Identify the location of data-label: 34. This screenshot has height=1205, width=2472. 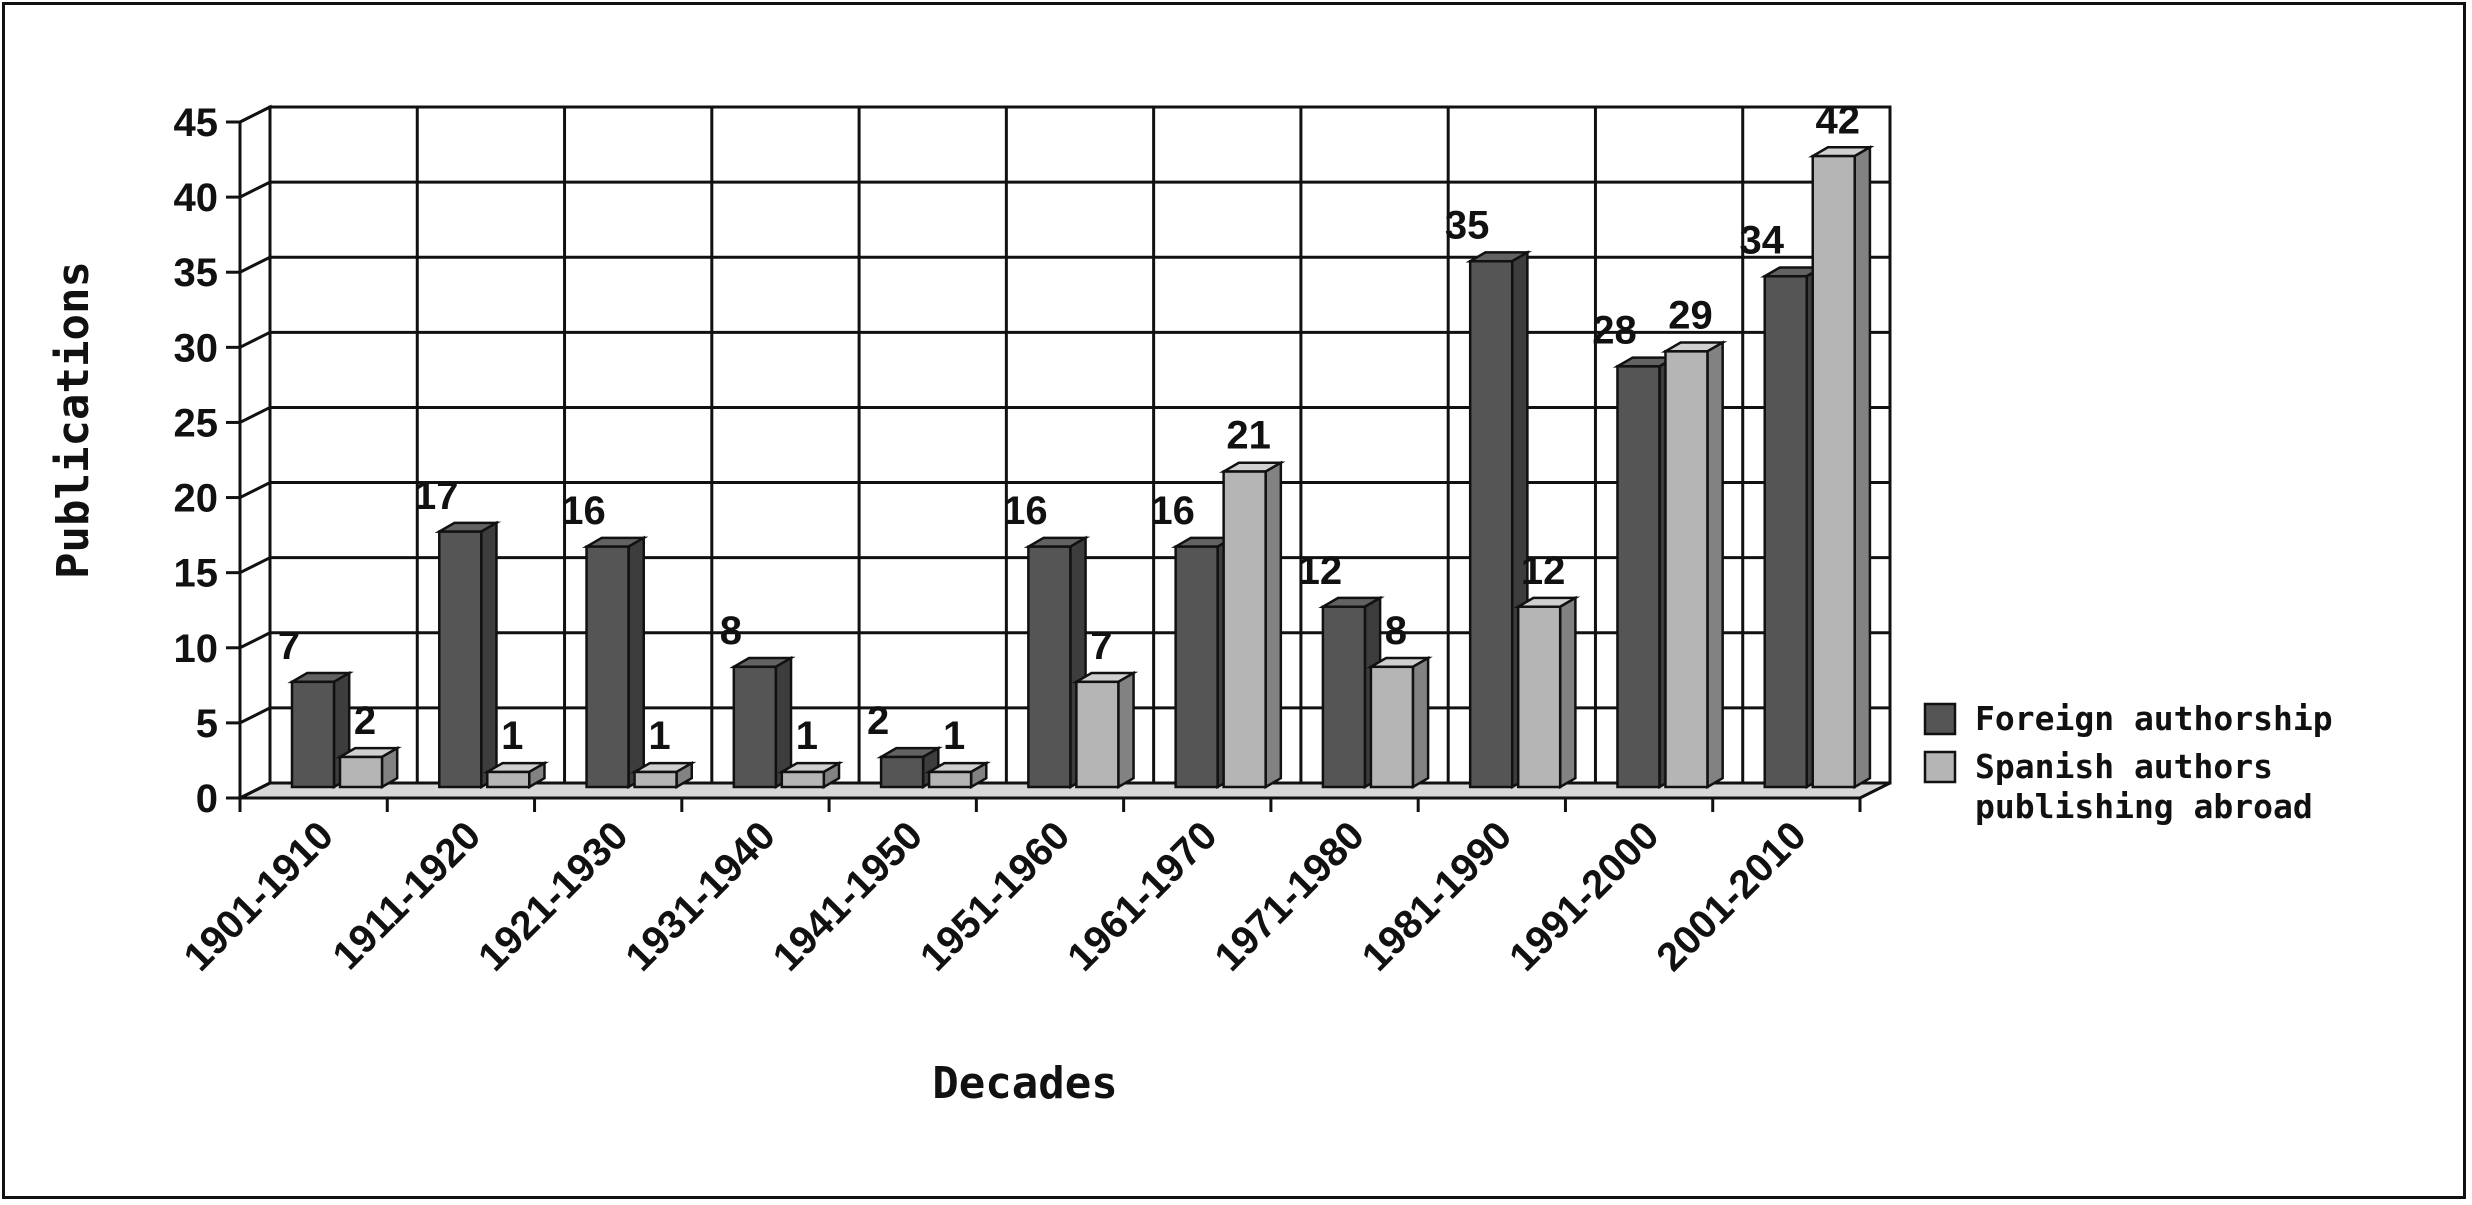
(1761, 240).